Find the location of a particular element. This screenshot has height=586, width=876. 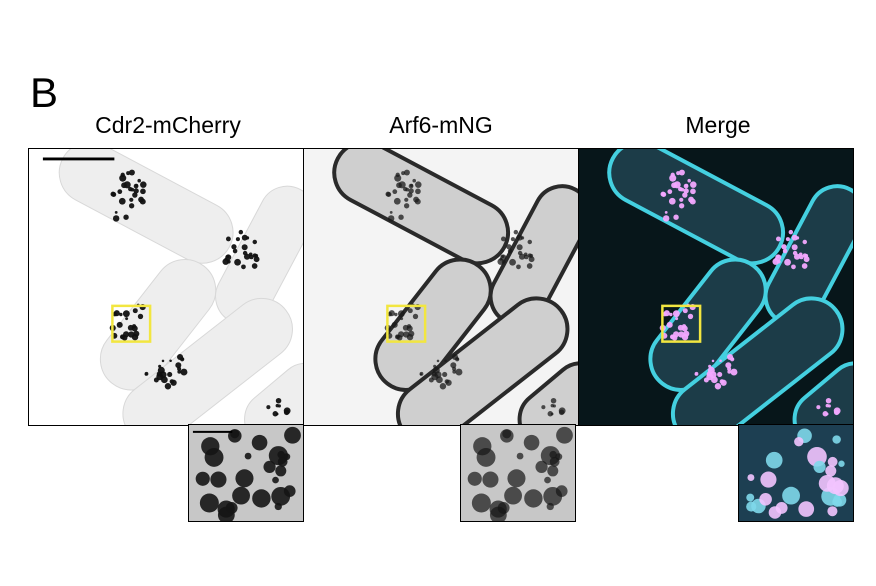

inset-arf6-image is located at coordinates (518, 473).